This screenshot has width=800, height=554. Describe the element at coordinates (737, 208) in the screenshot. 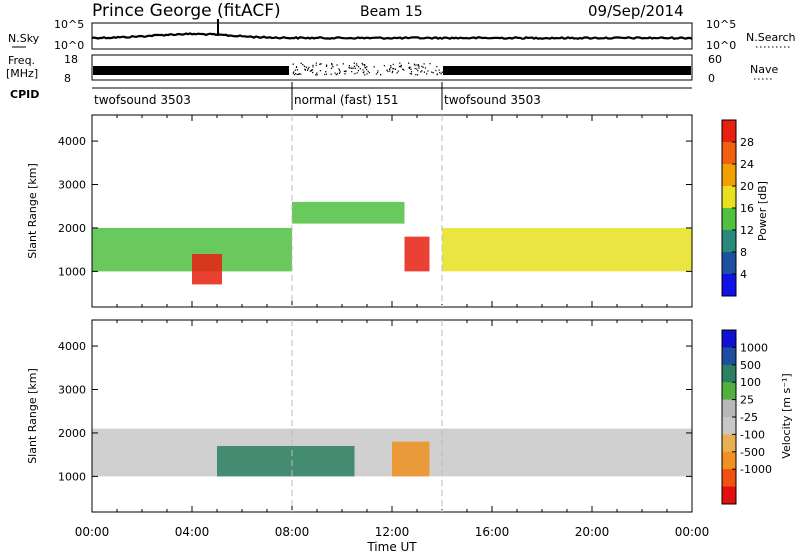

I see `power-colorbar: 4 8 12 16 20 24 28` at that location.